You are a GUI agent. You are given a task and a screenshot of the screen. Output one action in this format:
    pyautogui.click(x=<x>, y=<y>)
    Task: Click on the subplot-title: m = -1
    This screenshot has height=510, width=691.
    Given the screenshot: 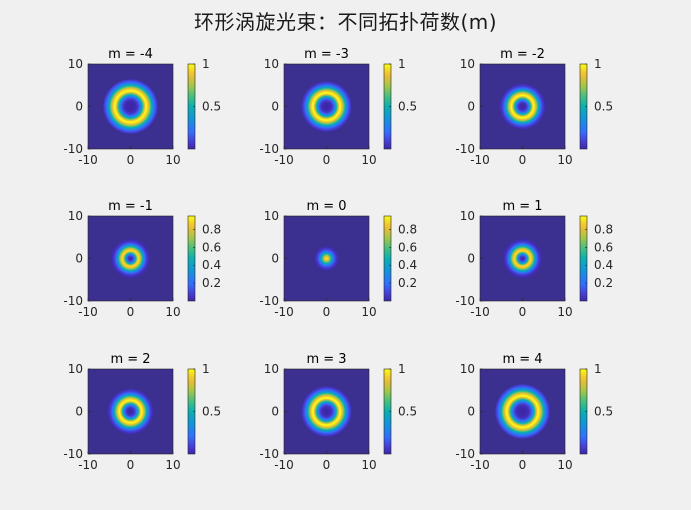 What is the action you would take?
    pyautogui.click(x=130, y=206)
    